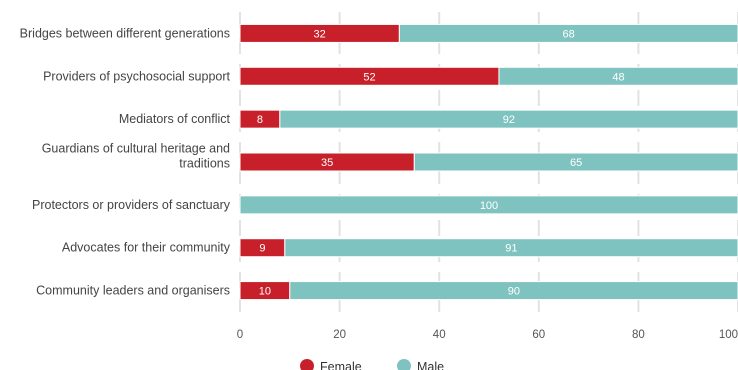 This screenshot has width=738, height=370. Describe the element at coordinates (136, 149) in the screenshot. I see `category-label: Guardians of cultural heritage and` at that location.